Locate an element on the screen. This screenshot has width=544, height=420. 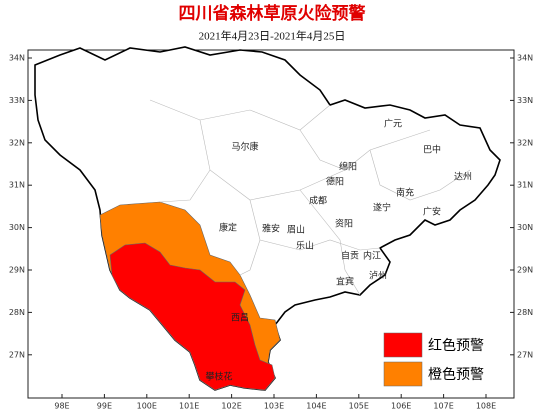
city-label: 内江 is located at coordinates (372, 256).